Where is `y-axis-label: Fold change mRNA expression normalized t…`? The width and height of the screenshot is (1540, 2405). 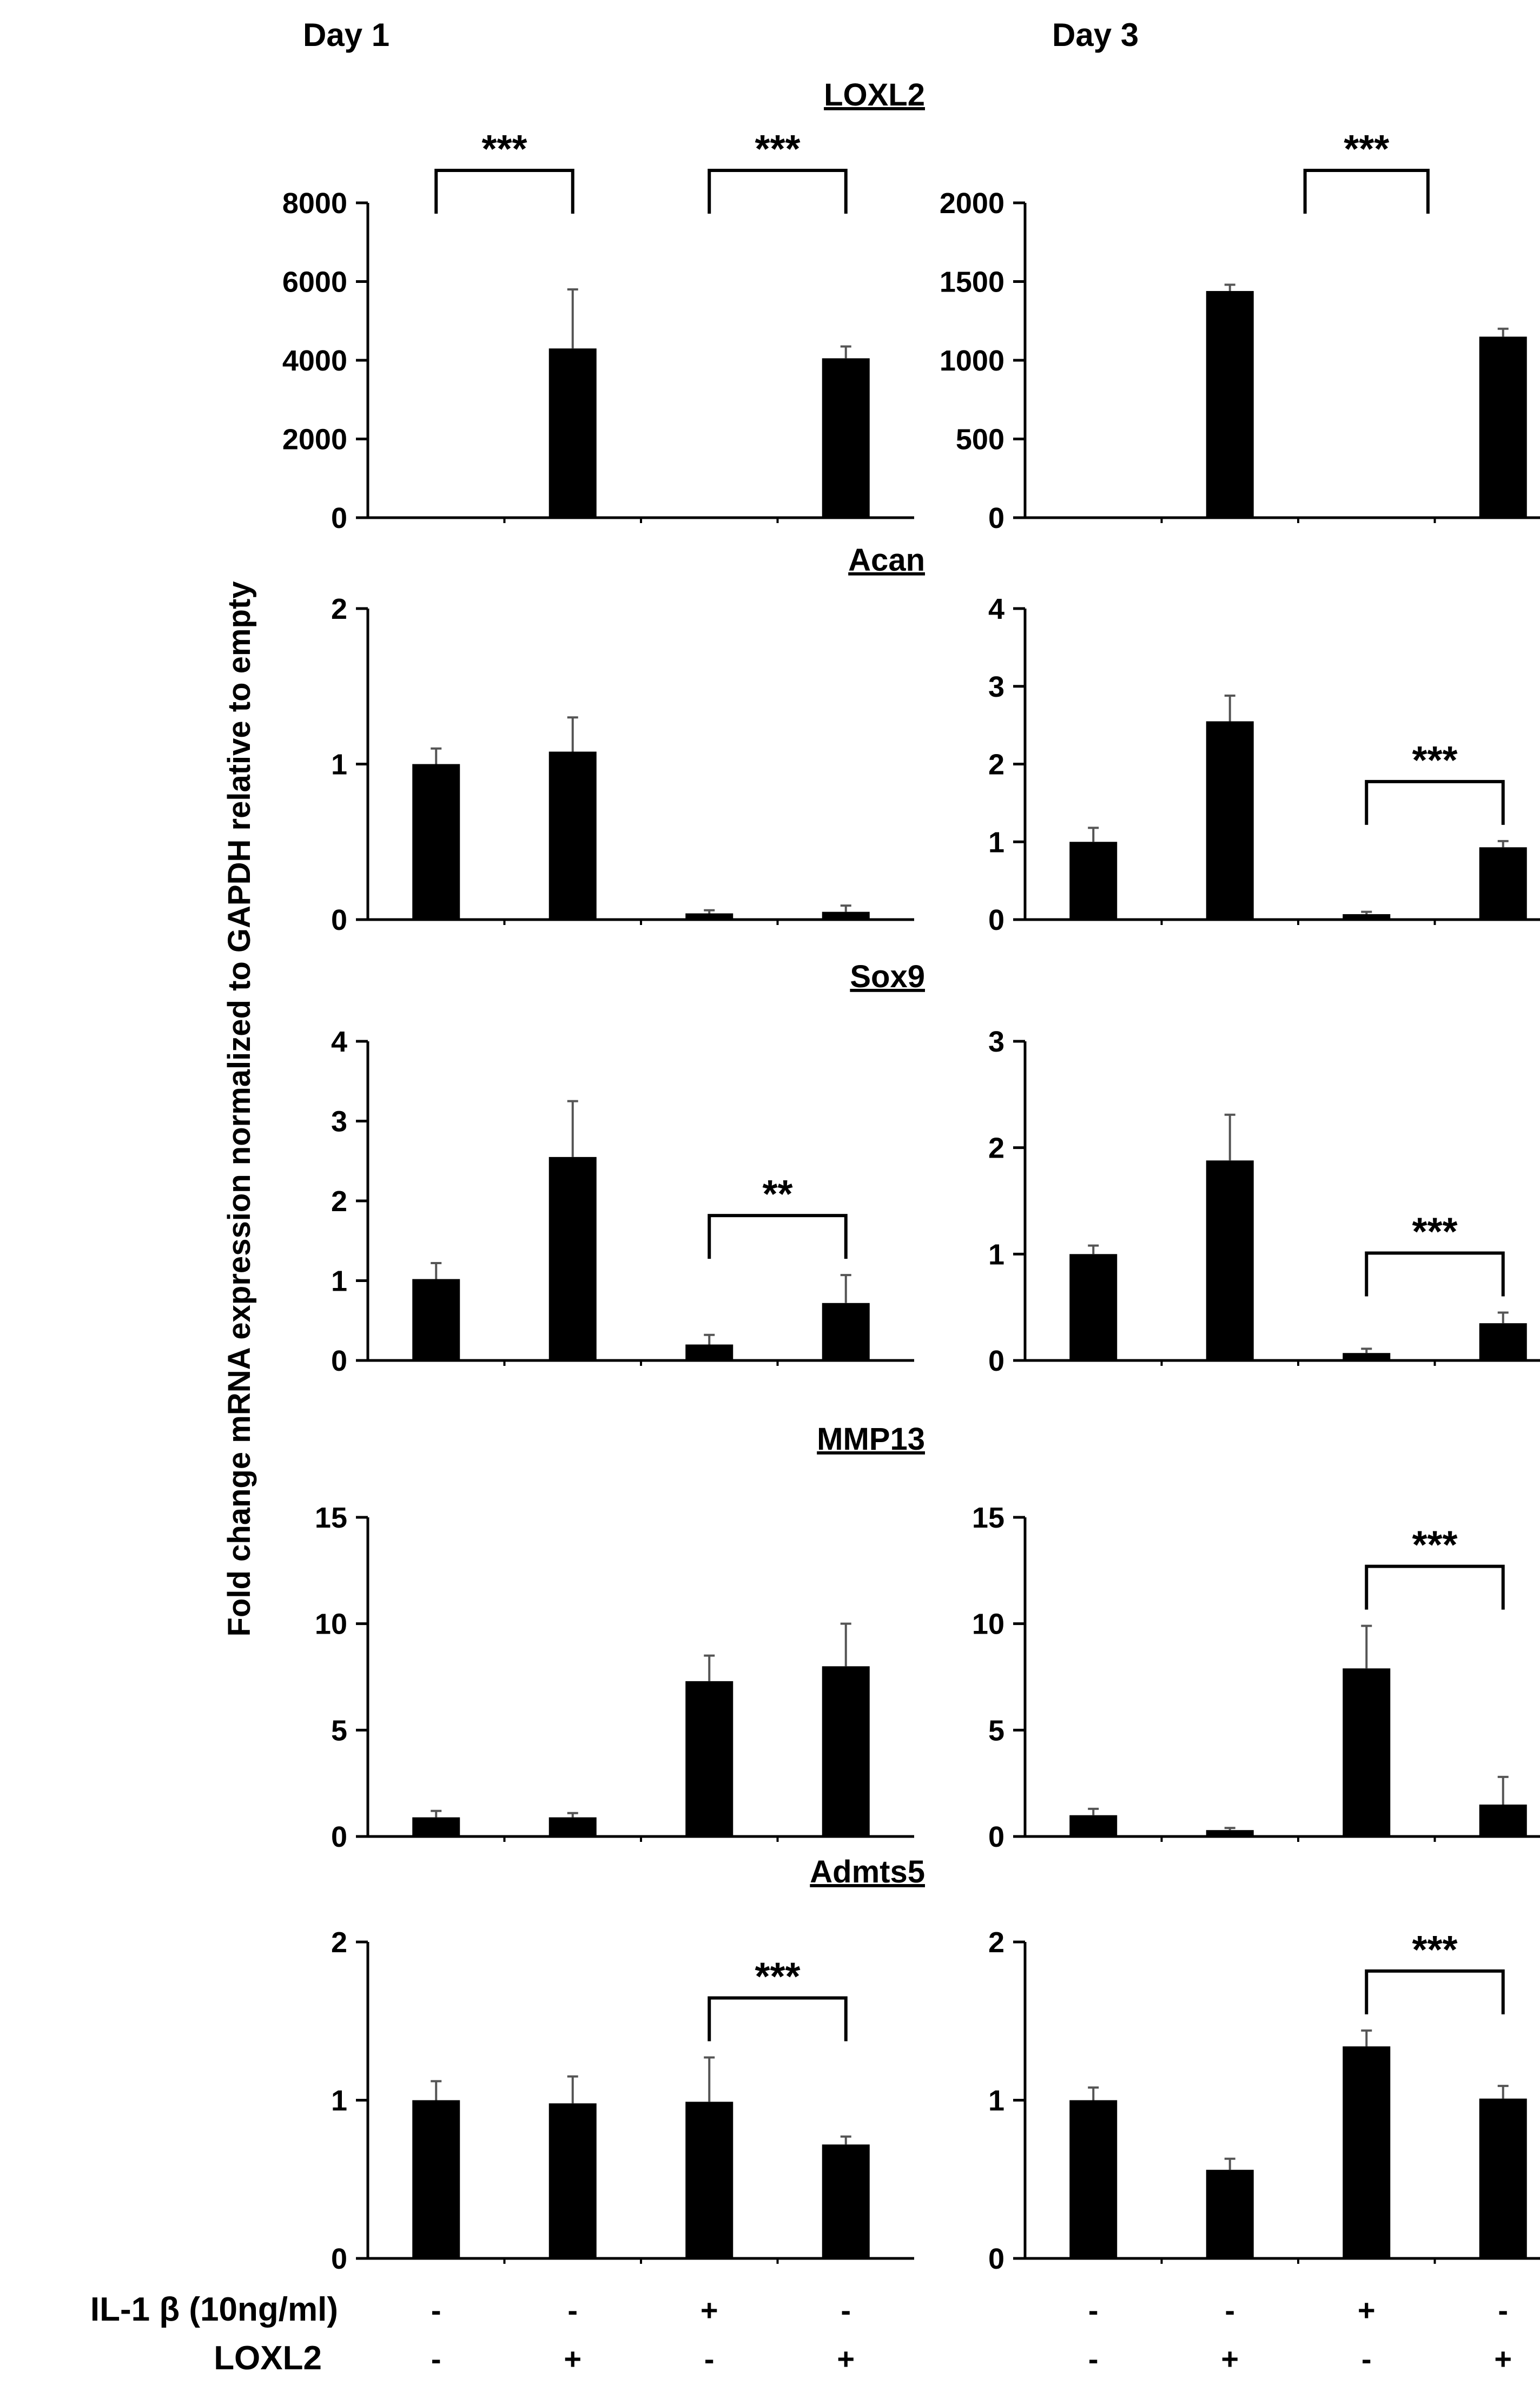
y-axis-label: Fold change mRNA expression normalized t… is located at coordinates (240, 1109).